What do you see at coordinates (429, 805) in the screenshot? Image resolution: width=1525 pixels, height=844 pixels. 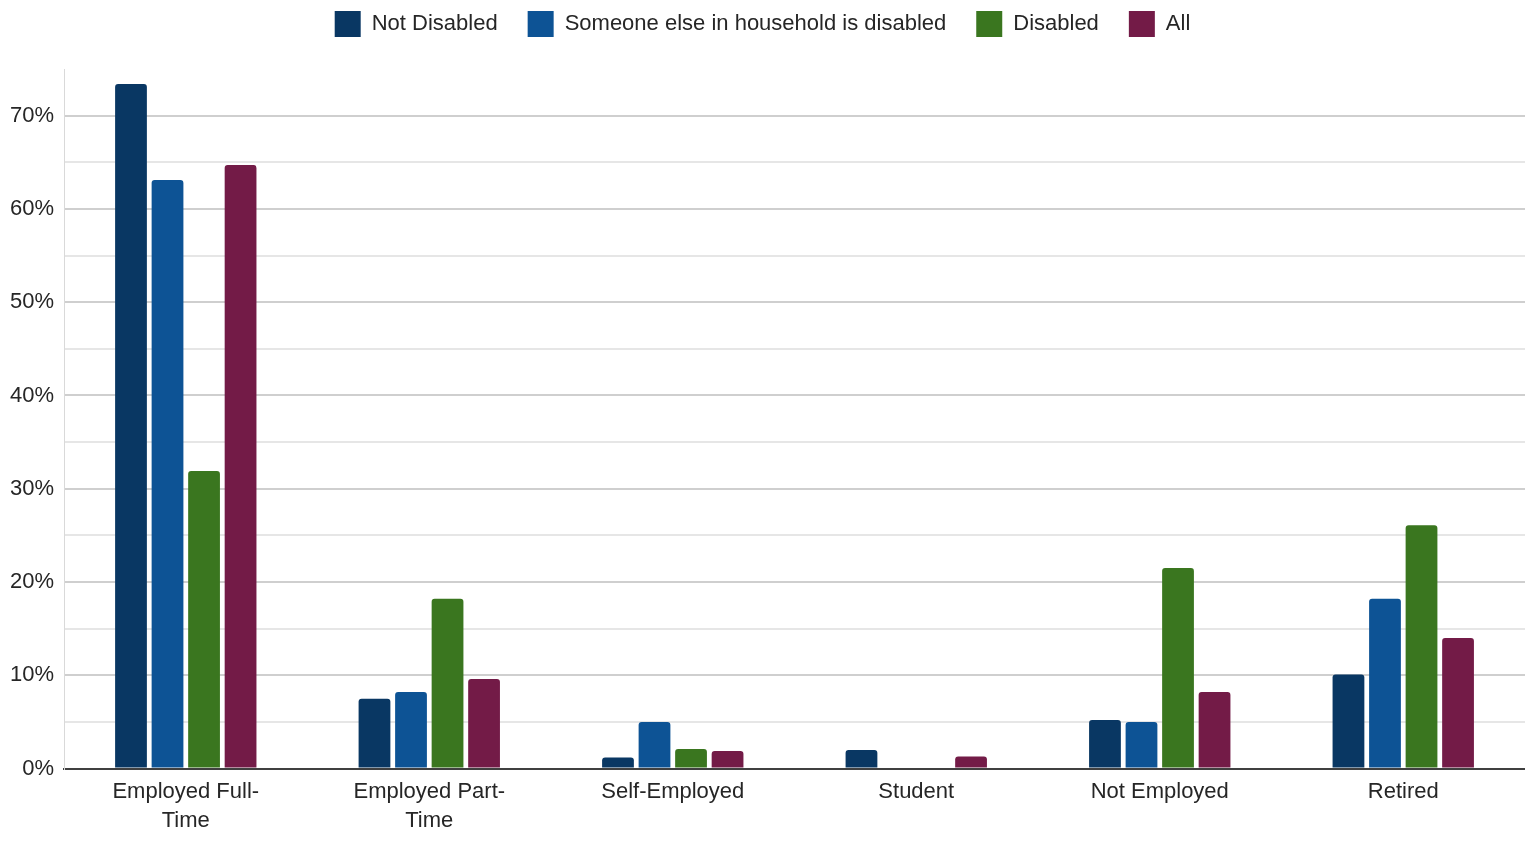 I see `x-tick-label: Employed Part-Time` at bounding box center [429, 805].